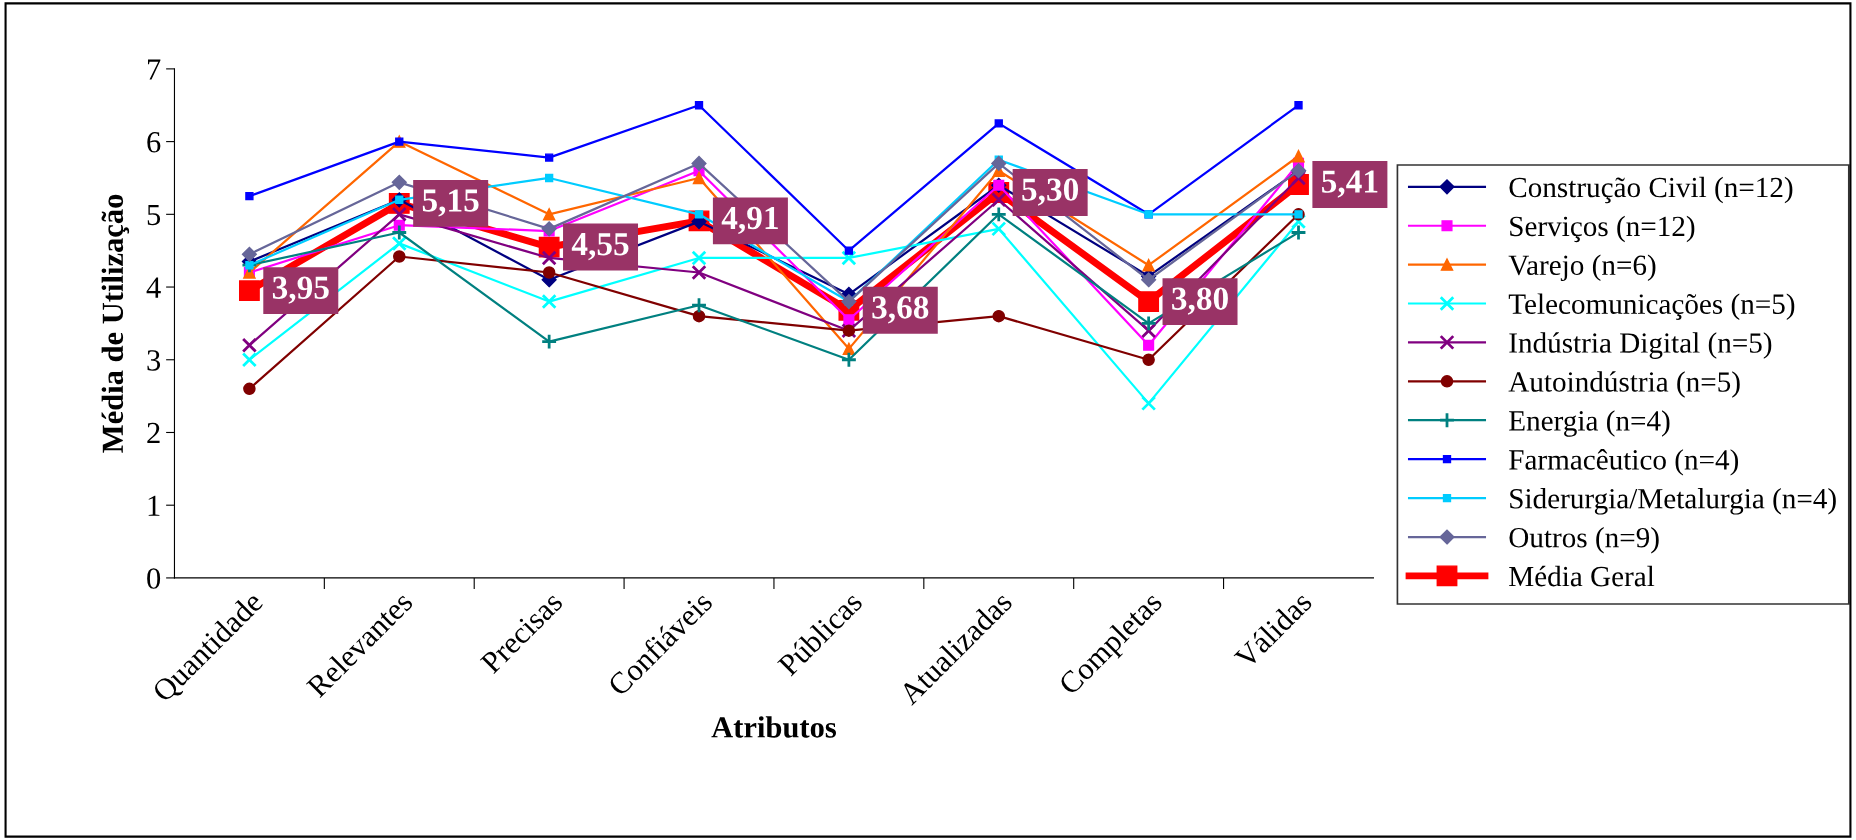 This screenshot has width=1856, height=840. Describe the element at coordinates (1582, 268) in the screenshot. I see `legend-label: Varejo (n=6)` at that location.